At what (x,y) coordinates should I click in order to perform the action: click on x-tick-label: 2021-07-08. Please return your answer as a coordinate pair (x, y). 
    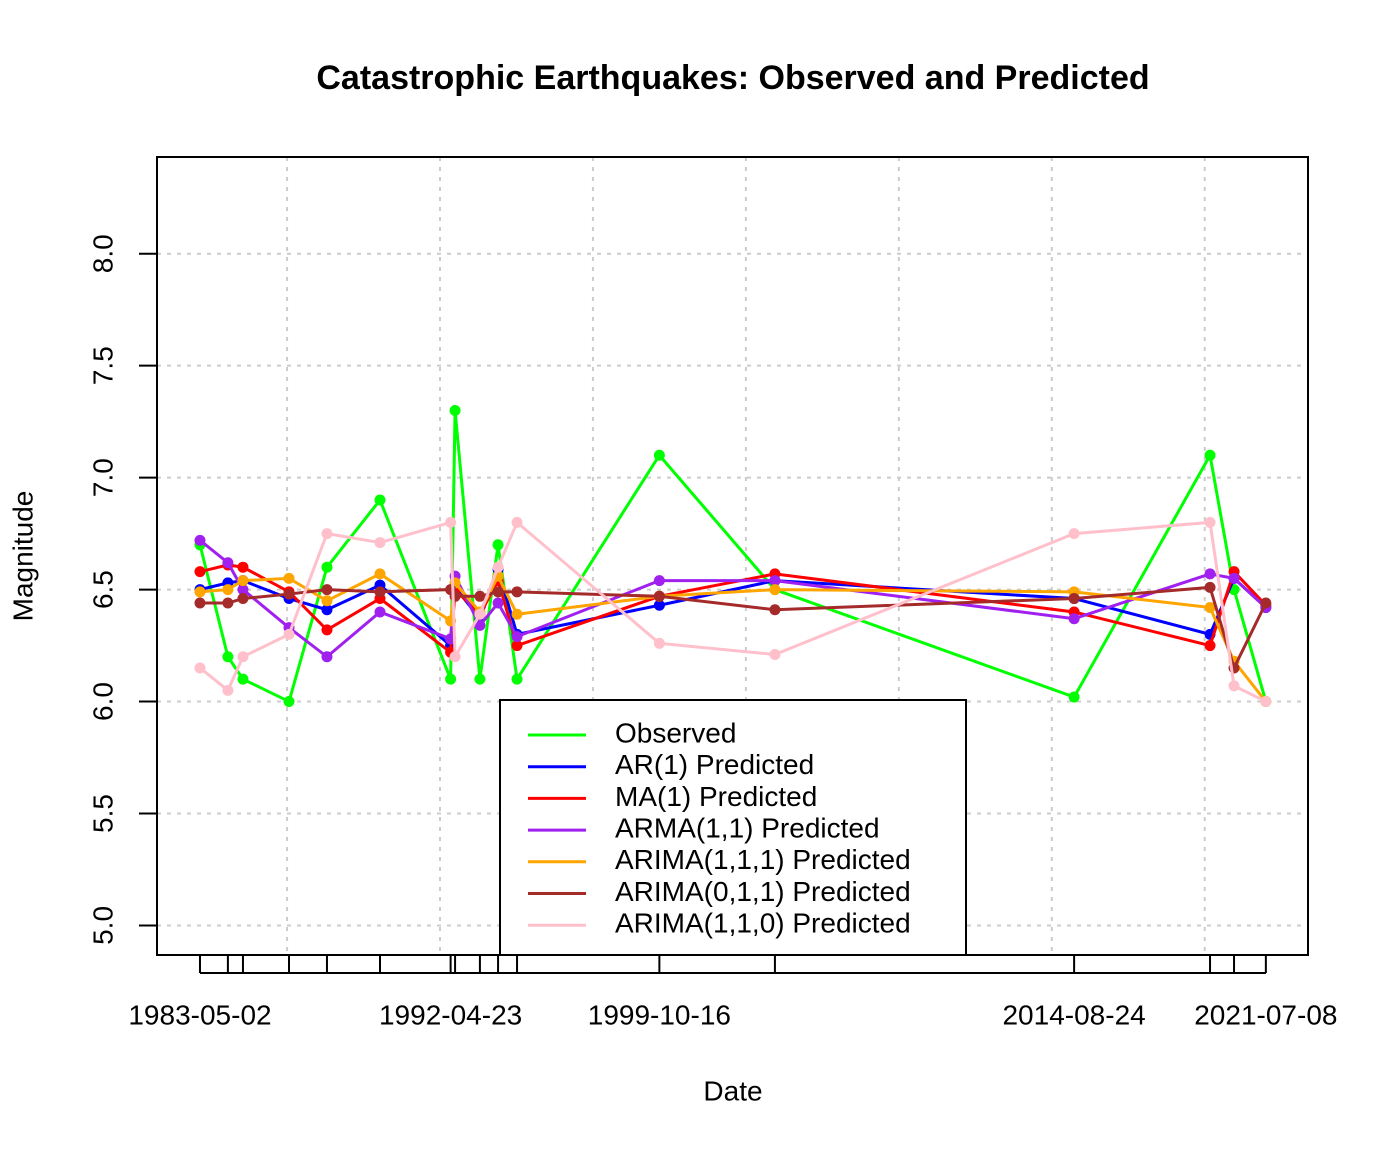
    Looking at the image, I should click on (1265, 1014).